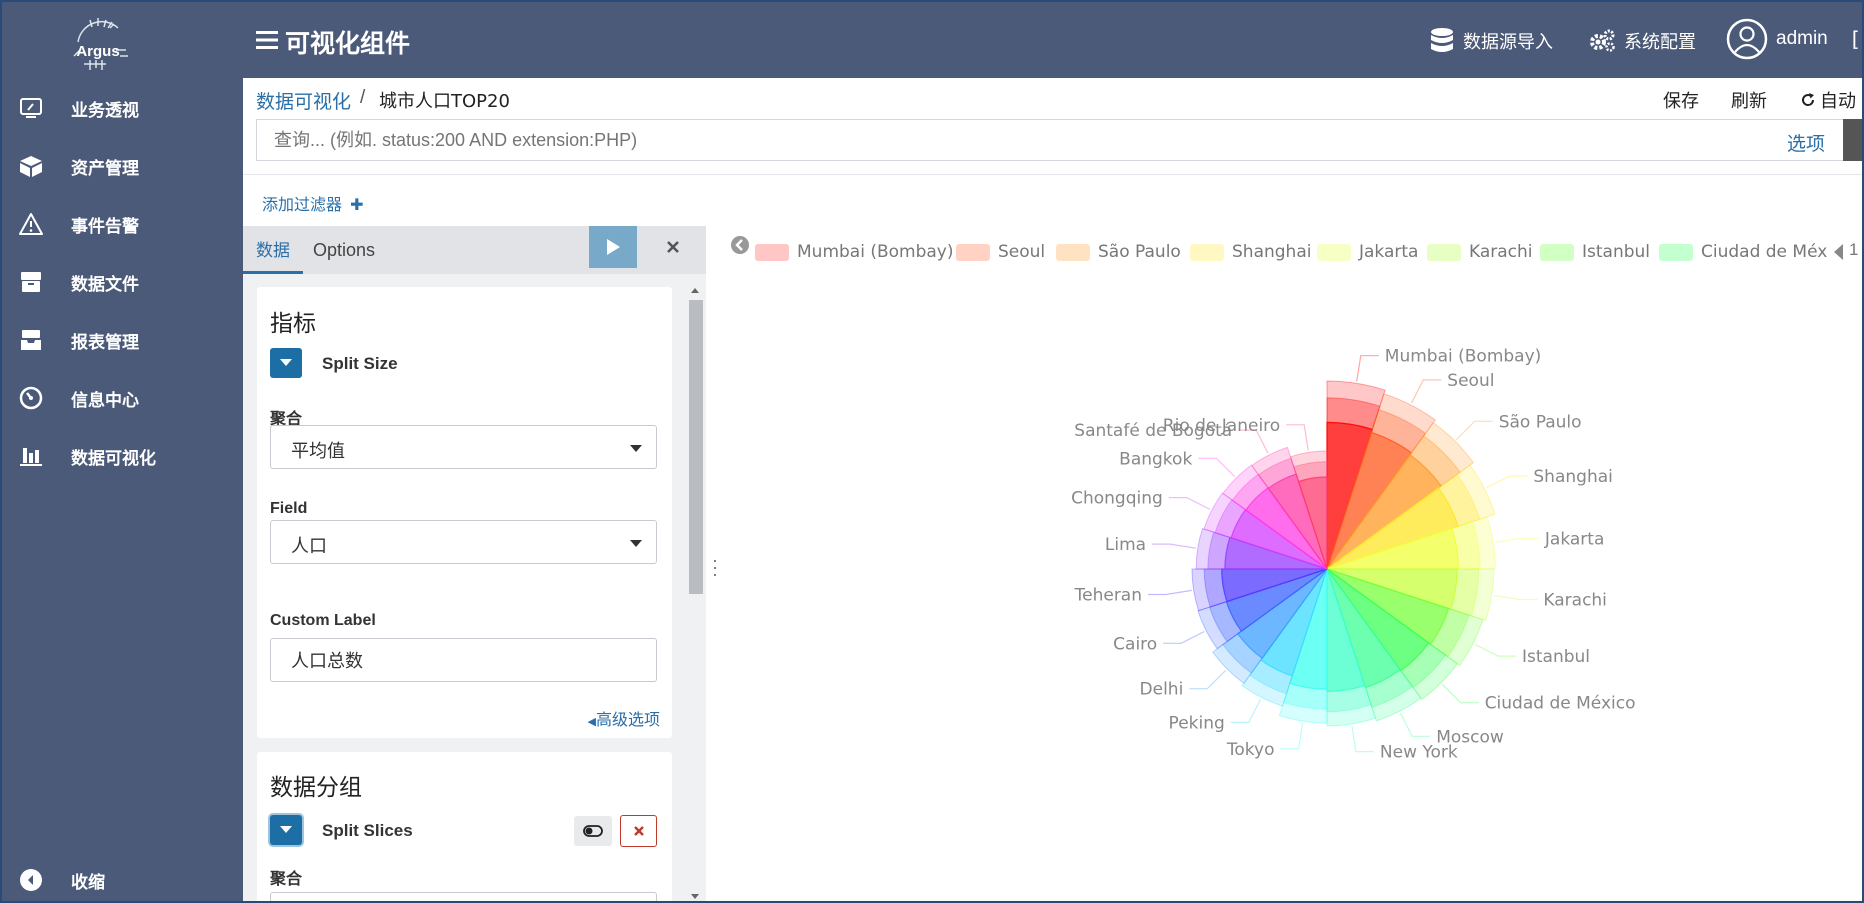 This screenshot has height=903, width=1864. What do you see at coordinates (1259, 590) in the screenshot?
I see `slice-teheran` at bounding box center [1259, 590].